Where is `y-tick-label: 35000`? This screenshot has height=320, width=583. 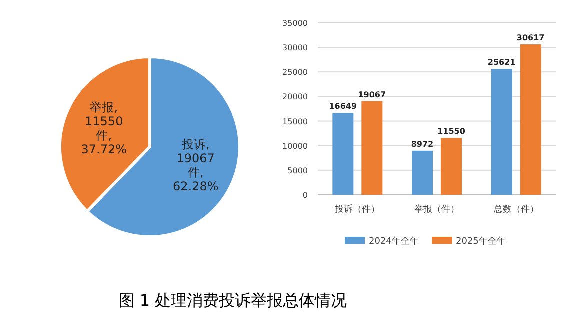
y-tick-label: 35000 is located at coordinates (295, 23).